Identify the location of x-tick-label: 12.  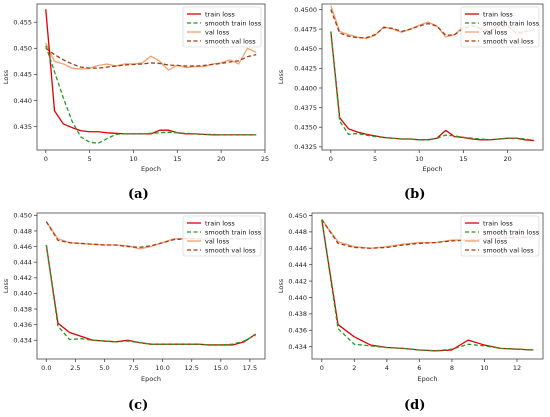
(517, 368).